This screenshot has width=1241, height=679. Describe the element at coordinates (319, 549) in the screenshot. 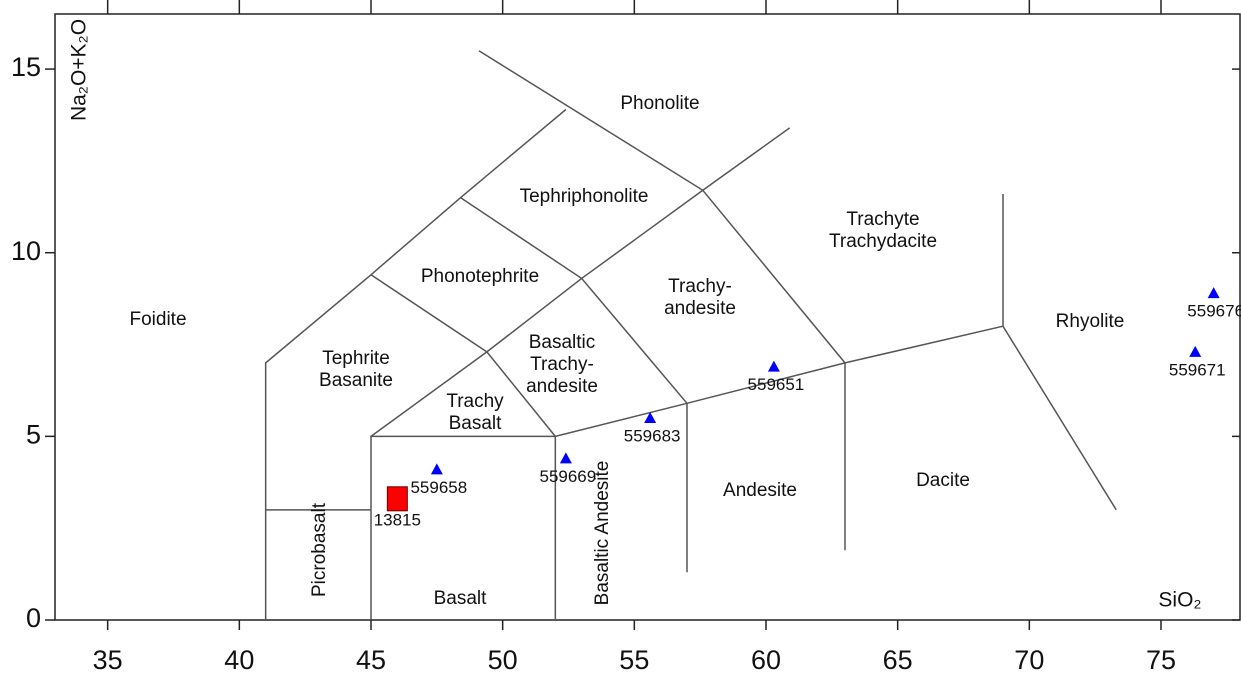

I see `field-label: Picrobasalt` at that location.